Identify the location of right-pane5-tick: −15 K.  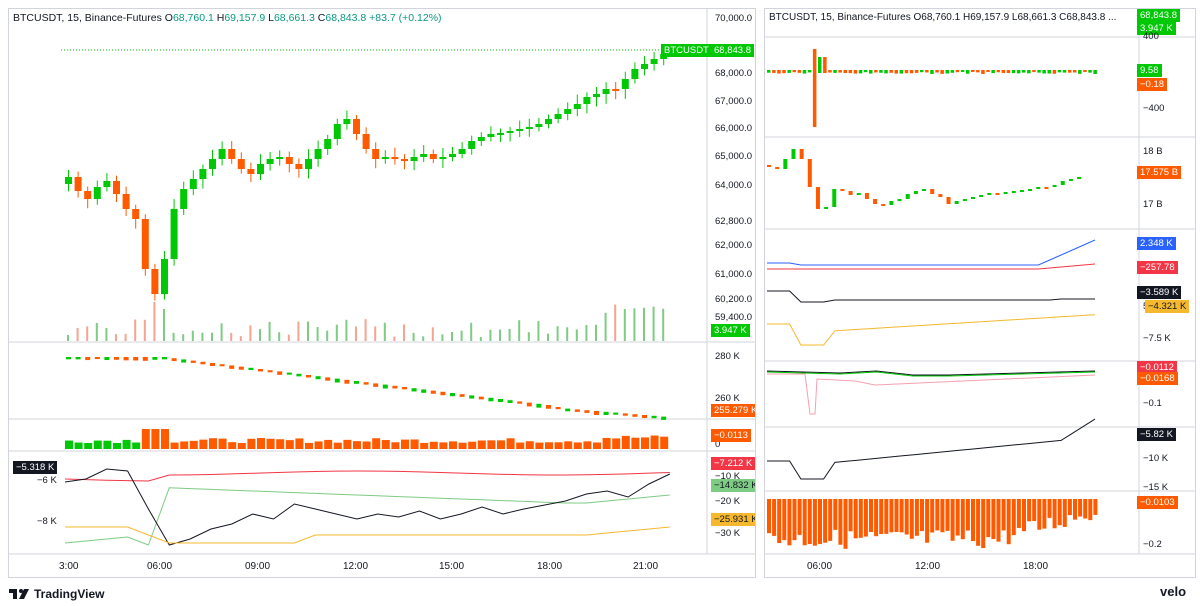
(1156, 487).